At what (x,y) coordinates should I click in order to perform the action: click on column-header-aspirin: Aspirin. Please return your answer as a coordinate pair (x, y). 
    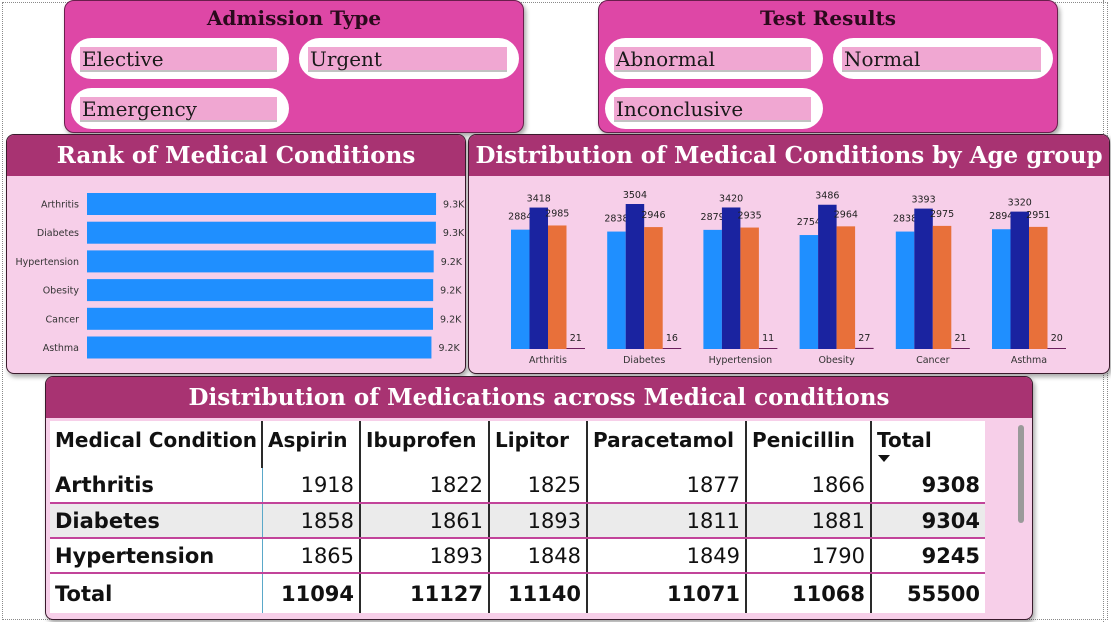
    Looking at the image, I should click on (312, 444).